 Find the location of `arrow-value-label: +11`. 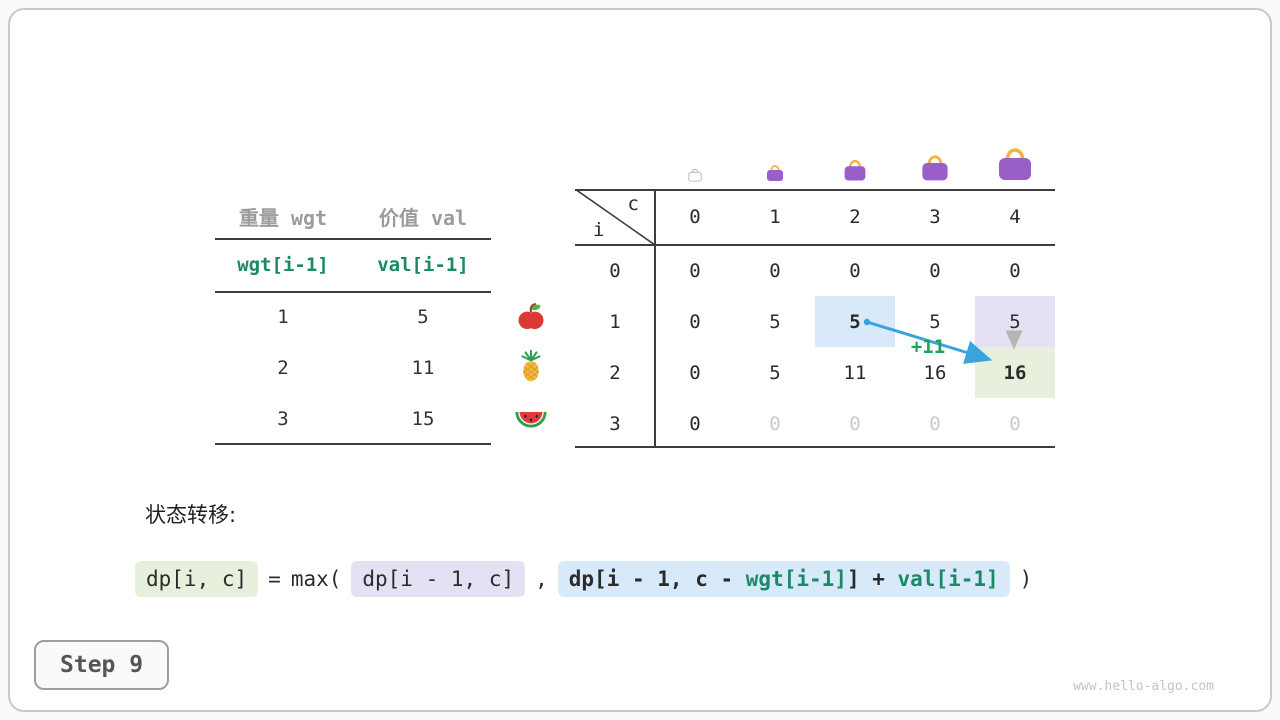

arrow-value-label: +11 is located at coordinates (928, 347).